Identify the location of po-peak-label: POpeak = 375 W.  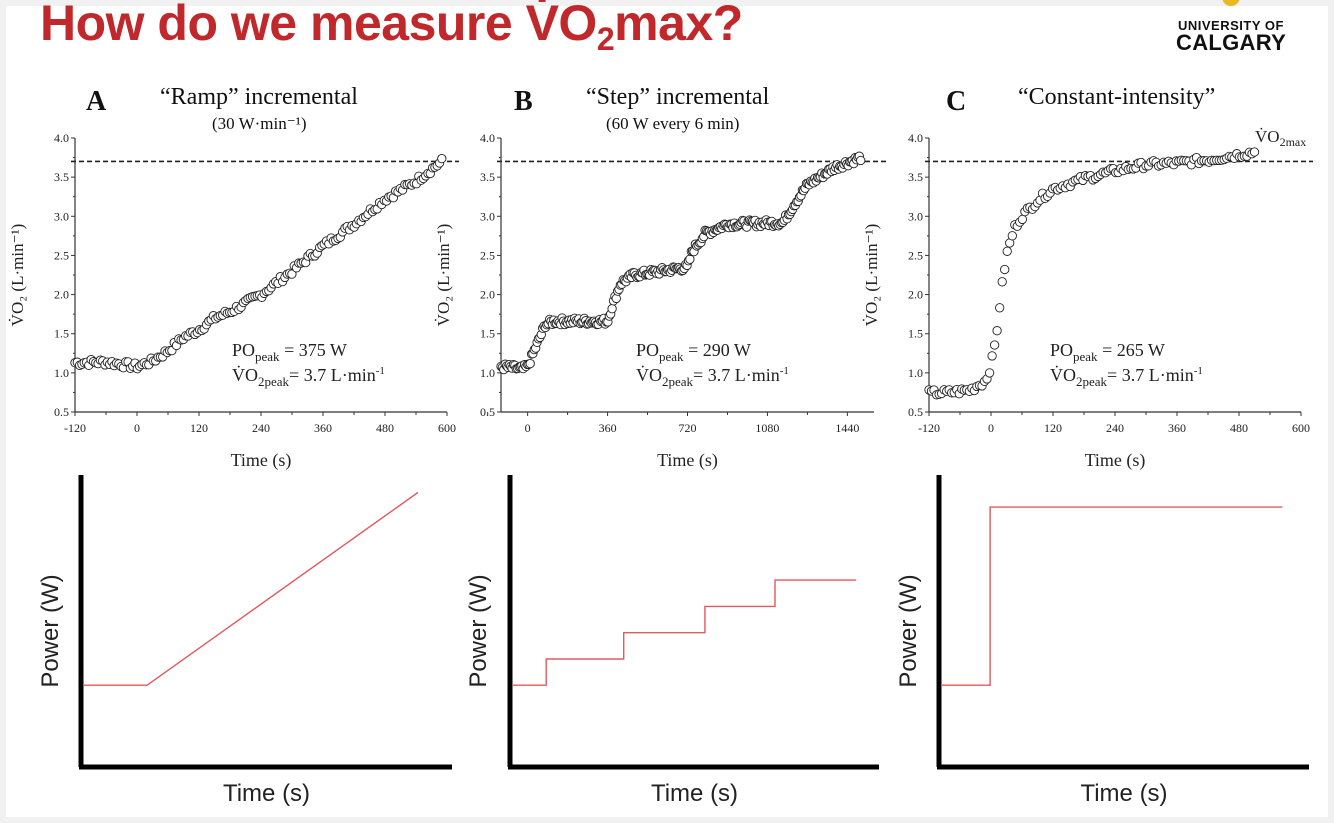
(289, 352).